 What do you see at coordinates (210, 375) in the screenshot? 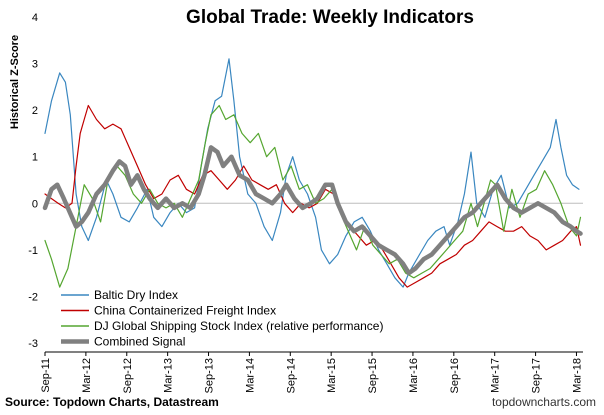
I see `x-tick-label: Sep-13` at bounding box center [210, 375].